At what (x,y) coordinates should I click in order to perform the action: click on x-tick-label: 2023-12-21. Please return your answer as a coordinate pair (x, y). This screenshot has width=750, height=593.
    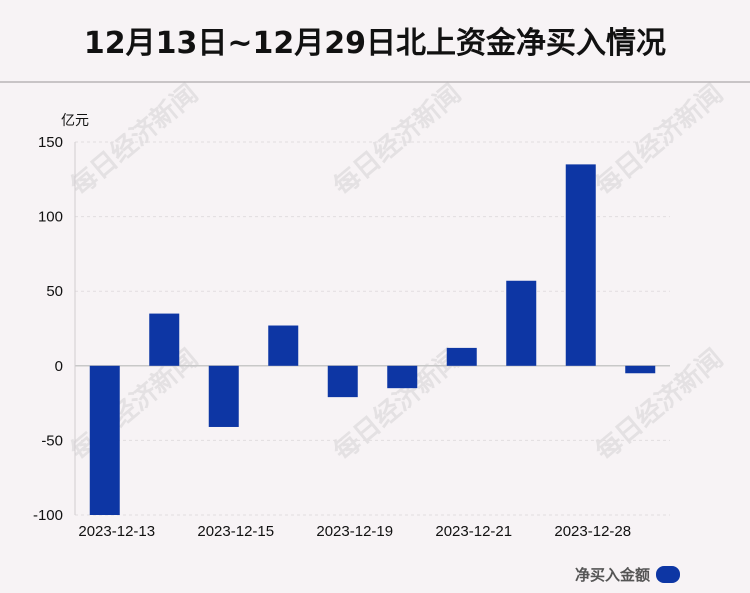
    Looking at the image, I should click on (473, 531).